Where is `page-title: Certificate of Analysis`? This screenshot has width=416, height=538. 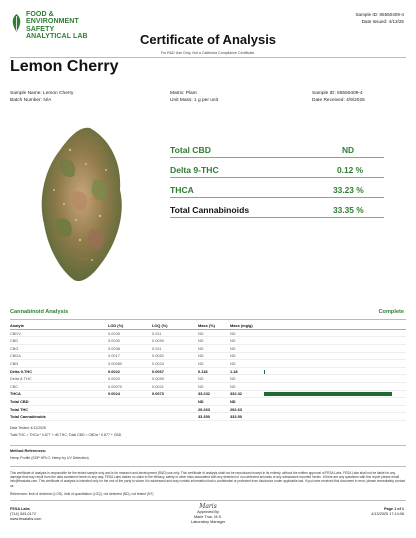
page-title: Certificate of Analysis is located at coordinates (208, 39).